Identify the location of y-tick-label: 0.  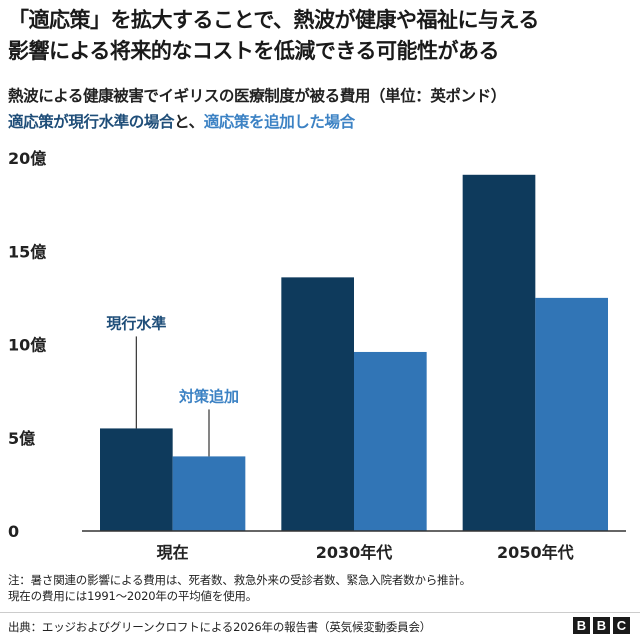
(13, 531).